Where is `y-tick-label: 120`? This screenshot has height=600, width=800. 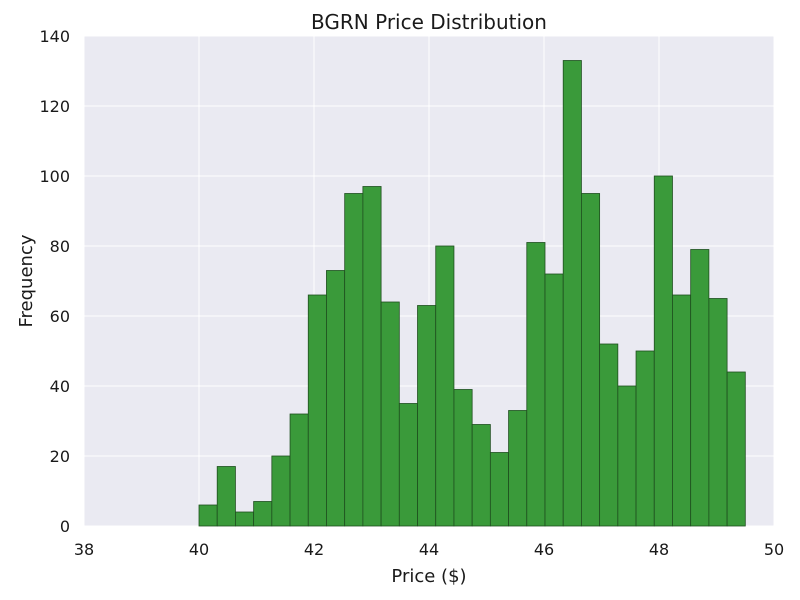 y-tick-label: 120 is located at coordinates (54, 106).